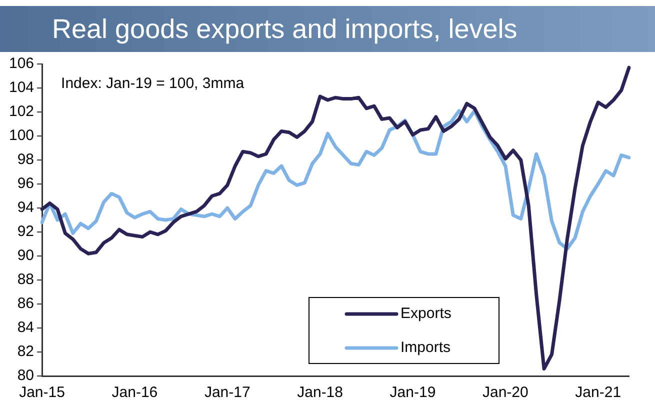 The width and height of the screenshot is (655, 417). Describe the element at coordinates (25, 375) in the screenshot. I see `y-tick-label: 80` at that location.